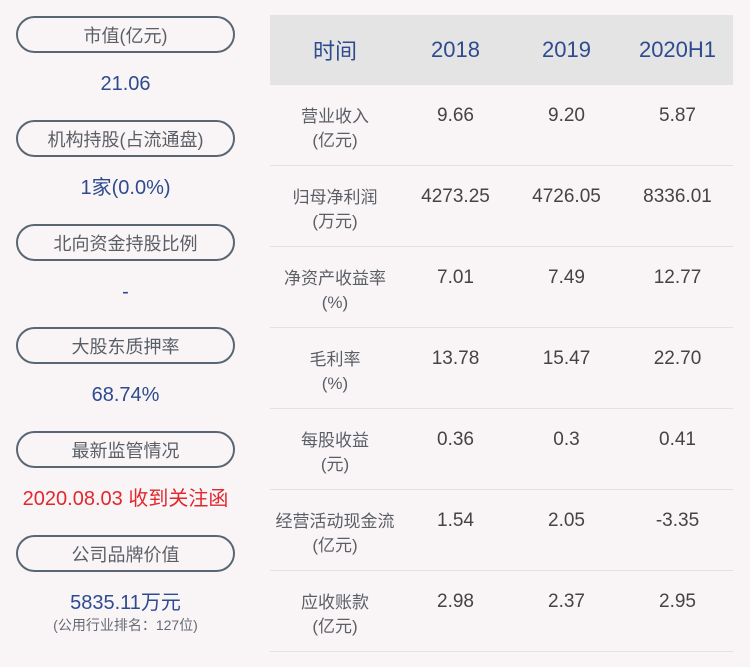 The height and width of the screenshot is (667, 750). Describe the element at coordinates (334, 51) in the screenshot. I see `header-time: 时间` at that location.